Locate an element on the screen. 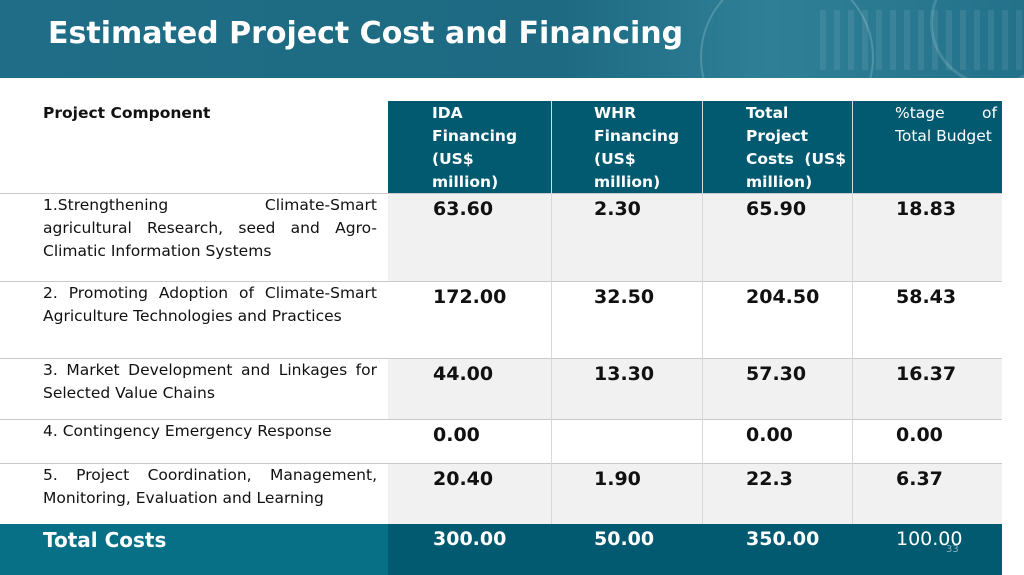  banner-decoration is located at coordinates (977, 39).